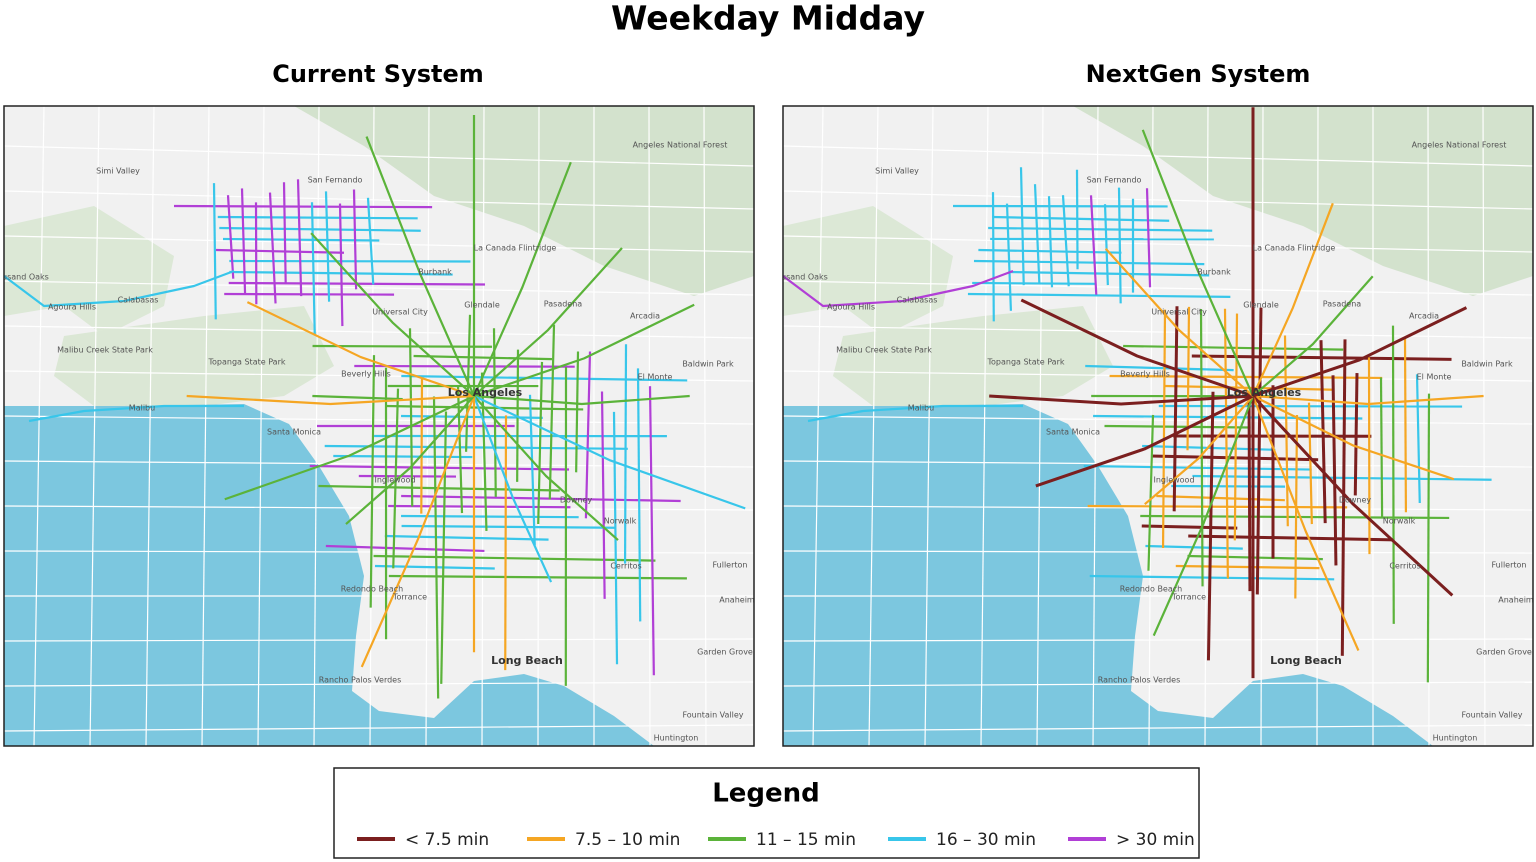 Image resolution: width=1536 pixels, height=862 pixels. I want to click on place-label: Universal City, so click(400, 312).